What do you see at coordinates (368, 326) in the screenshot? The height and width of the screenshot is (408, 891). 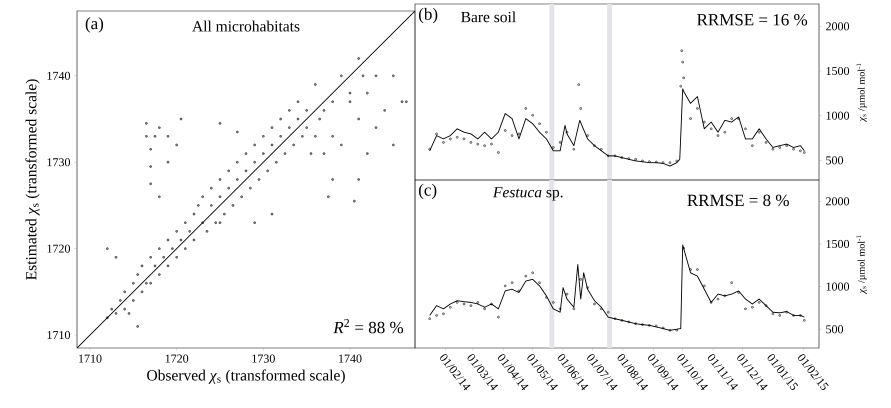 I see `annotation: R$^{2}$ = 88 %` at bounding box center [368, 326].